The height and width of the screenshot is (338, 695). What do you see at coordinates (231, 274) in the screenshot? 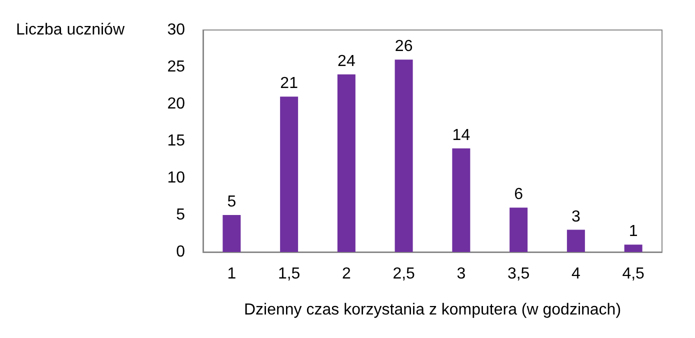
I see `x-tick-label: 1` at bounding box center [231, 274].